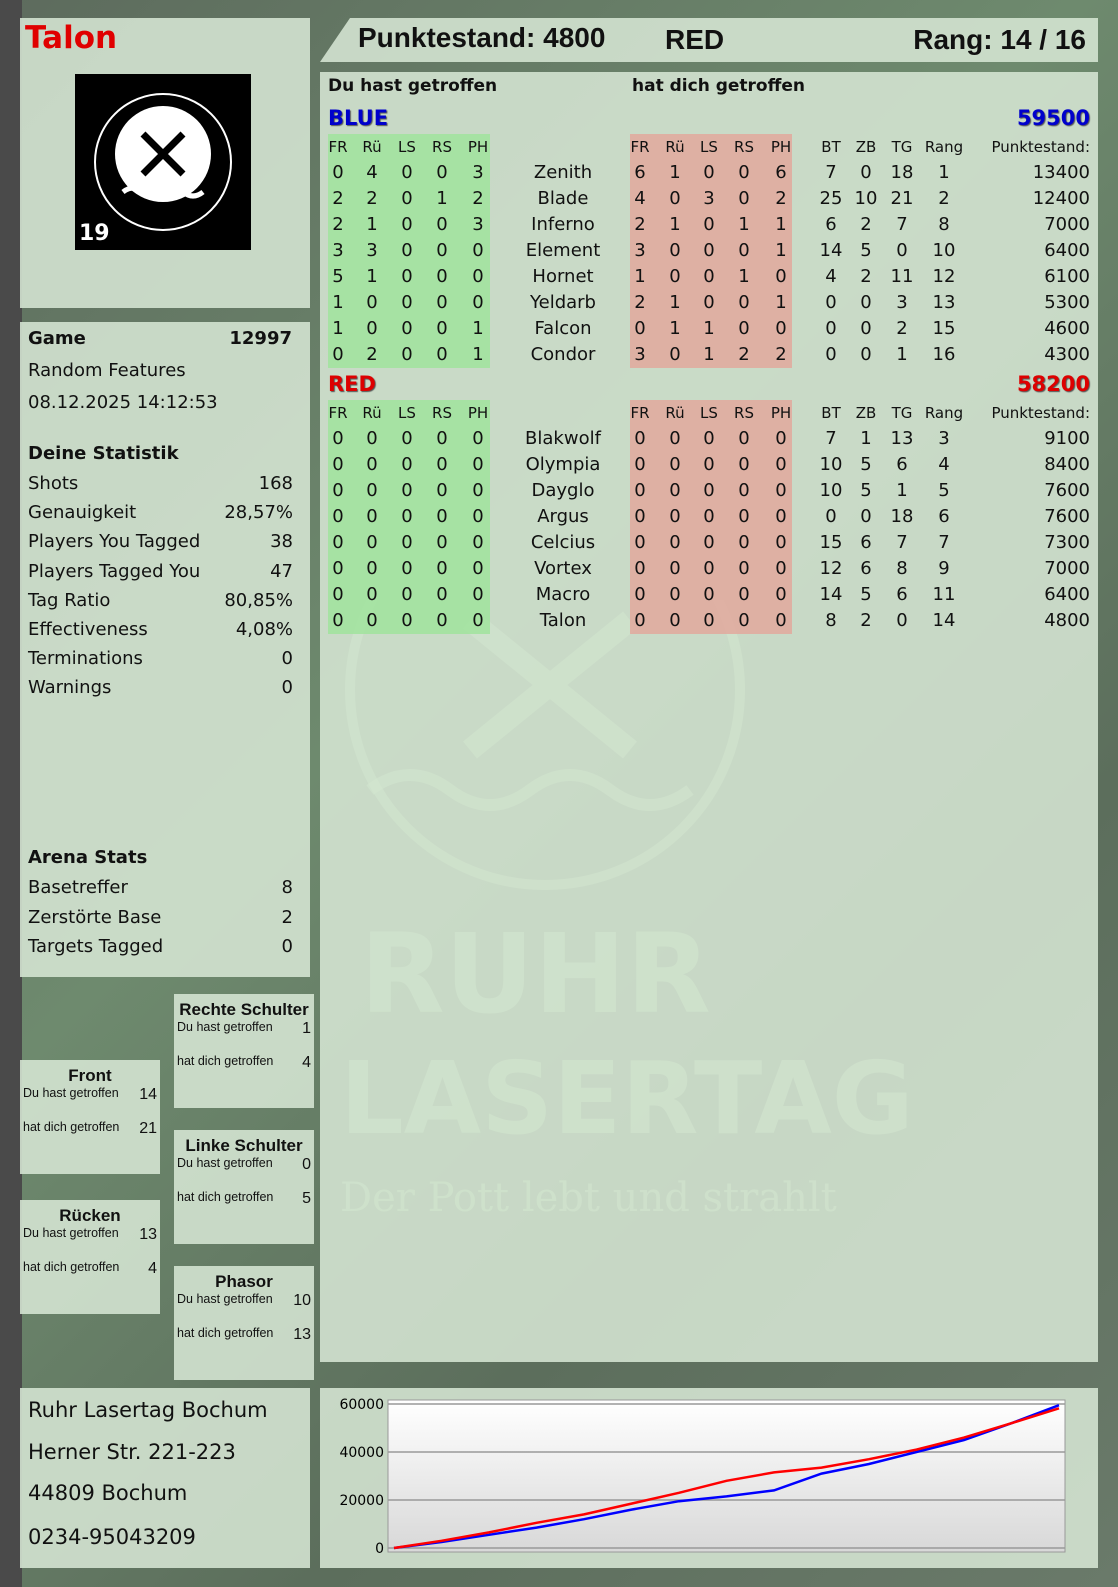 The height and width of the screenshot is (1587, 1118). Describe the element at coordinates (695, 39) in the screenshot. I see `player-team: RED` at that location.